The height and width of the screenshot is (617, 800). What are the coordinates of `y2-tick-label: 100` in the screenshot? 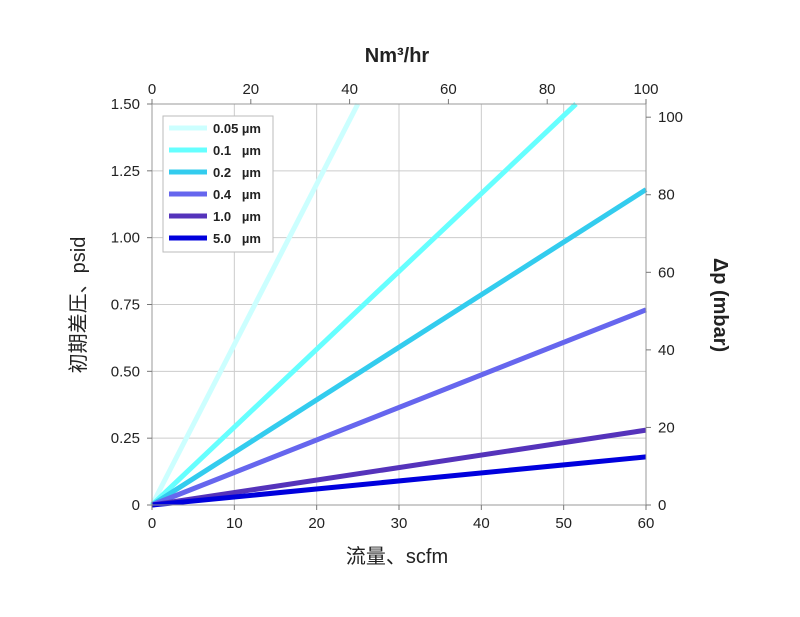 It's located at (670, 117).